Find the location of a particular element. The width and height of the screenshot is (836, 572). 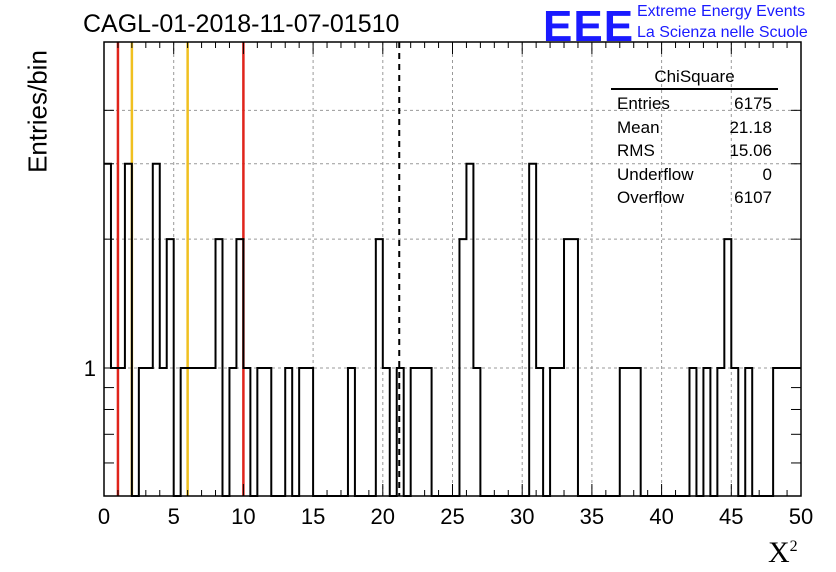

x-tick-label: 40 is located at coordinates (661, 516).